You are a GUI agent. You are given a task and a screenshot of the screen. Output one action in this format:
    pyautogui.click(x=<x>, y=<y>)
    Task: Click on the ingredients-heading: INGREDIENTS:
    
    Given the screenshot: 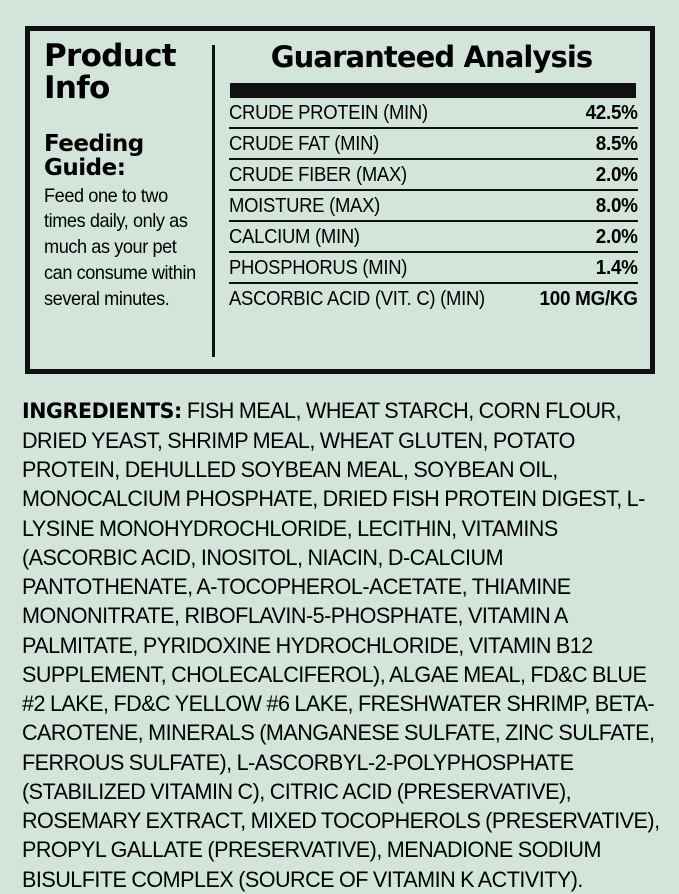 What is the action you would take?
    pyautogui.click(x=102, y=411)
    